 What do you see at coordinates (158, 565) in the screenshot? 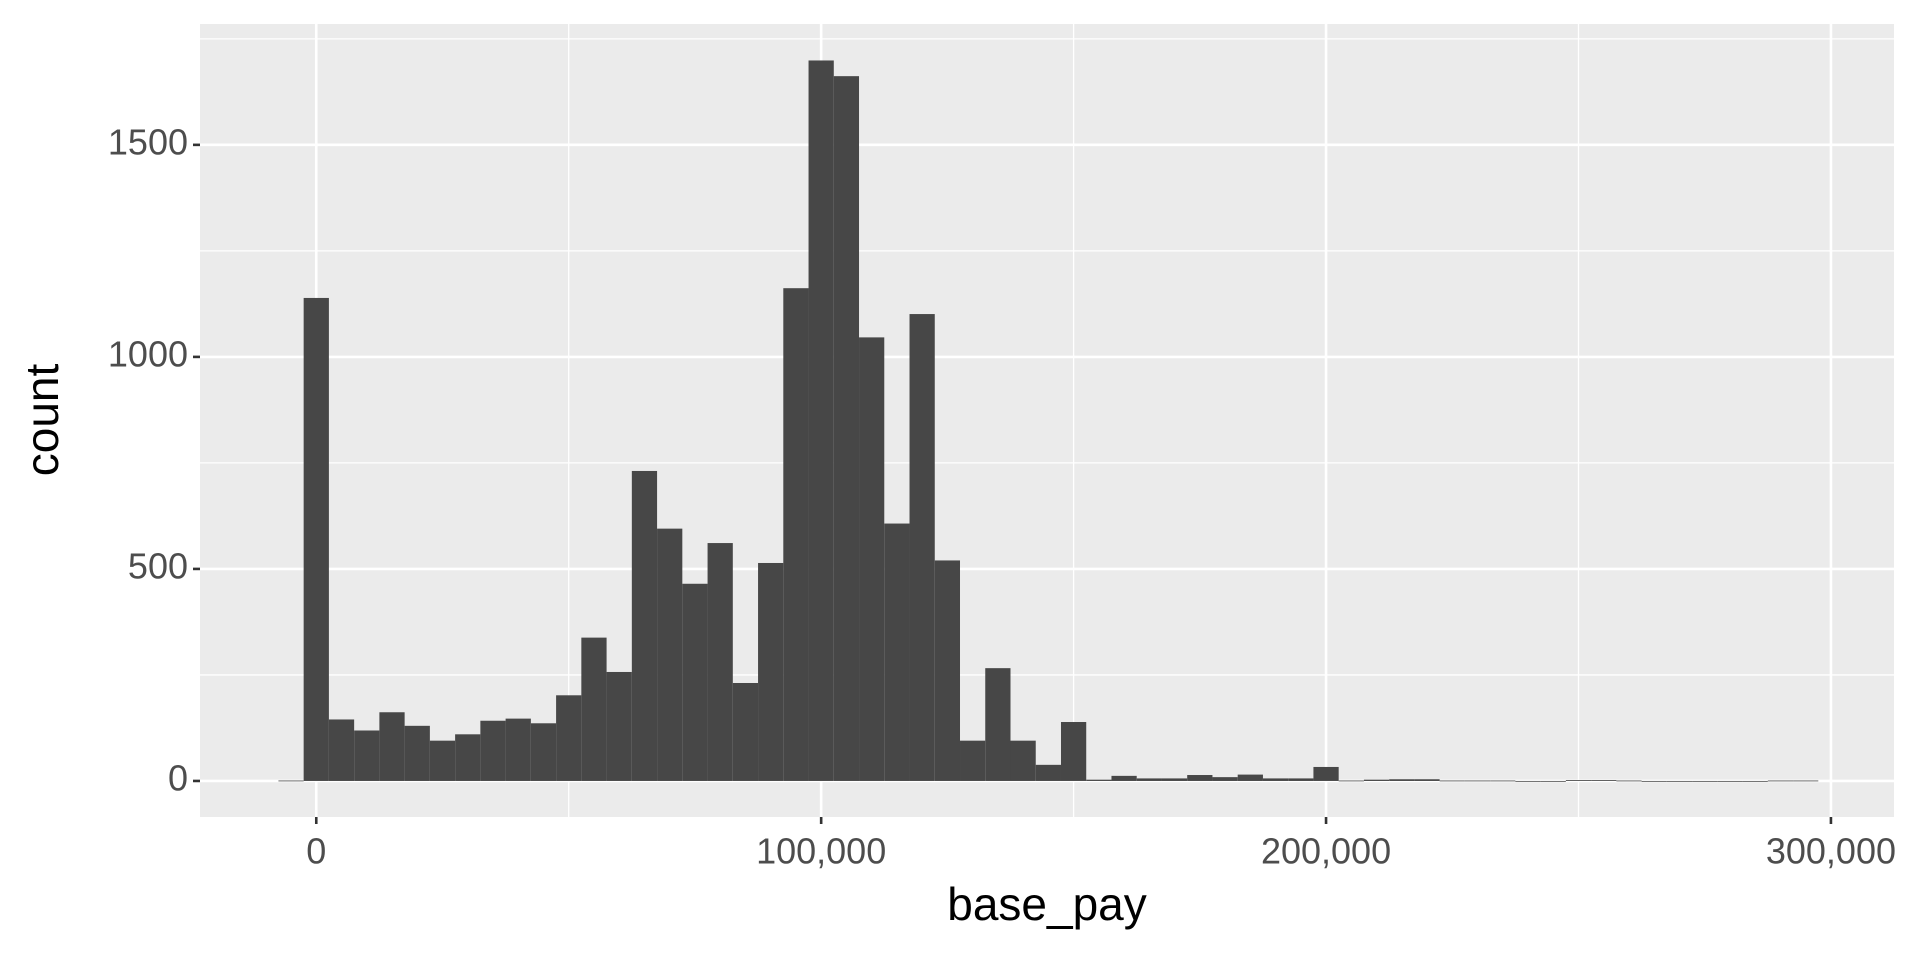
I see `y-tick-label: 500` at bounding box center [158, 565].